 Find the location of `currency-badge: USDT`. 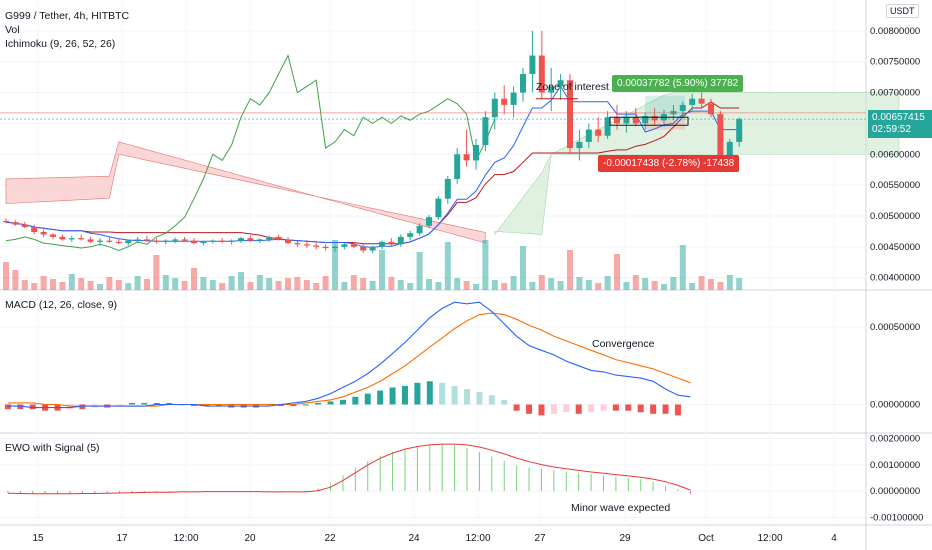

currency-badge: USDT is located at coordinates (902, 11).